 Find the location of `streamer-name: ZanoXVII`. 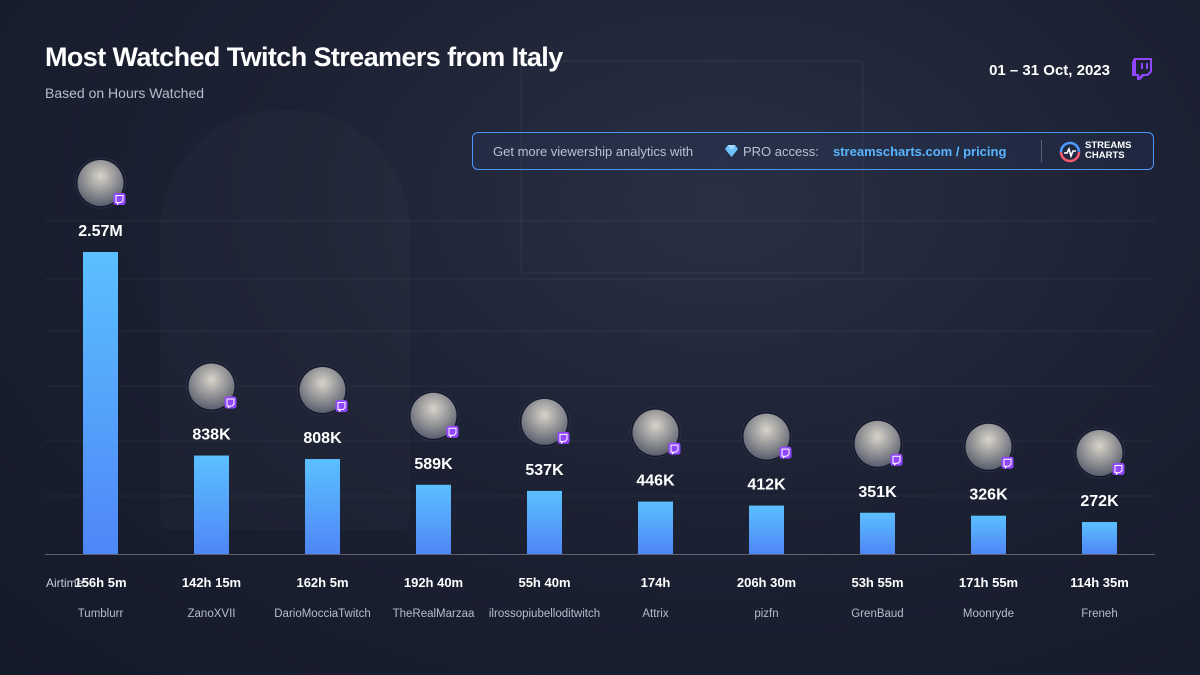

streamer-name: ZanoXVII is located at coordinates (211, 614).